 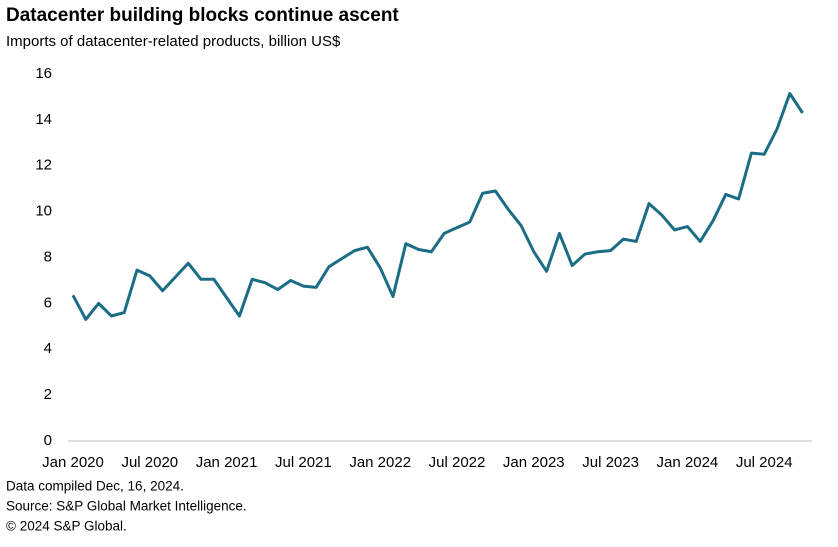 What do you see at coordinates (534, 462) in the screenshot?
I see `x-tick-label: Jan 2023` at bounding box center [534, 462].